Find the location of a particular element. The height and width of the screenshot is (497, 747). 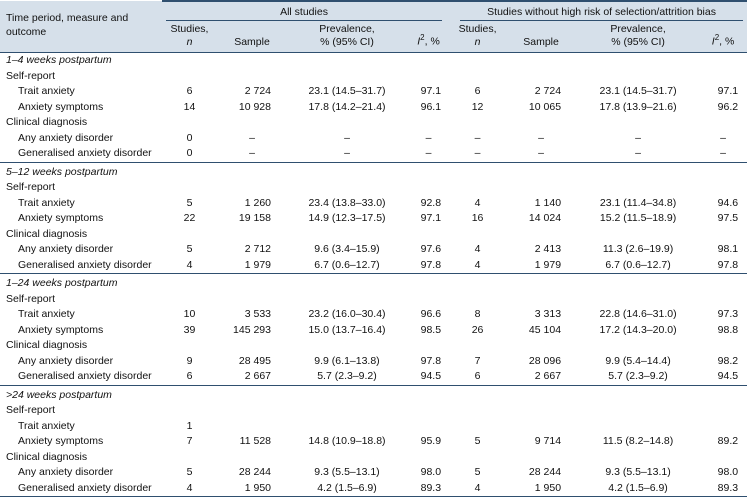

cell-i2: 97.6 is located at coordinates (431, 249).